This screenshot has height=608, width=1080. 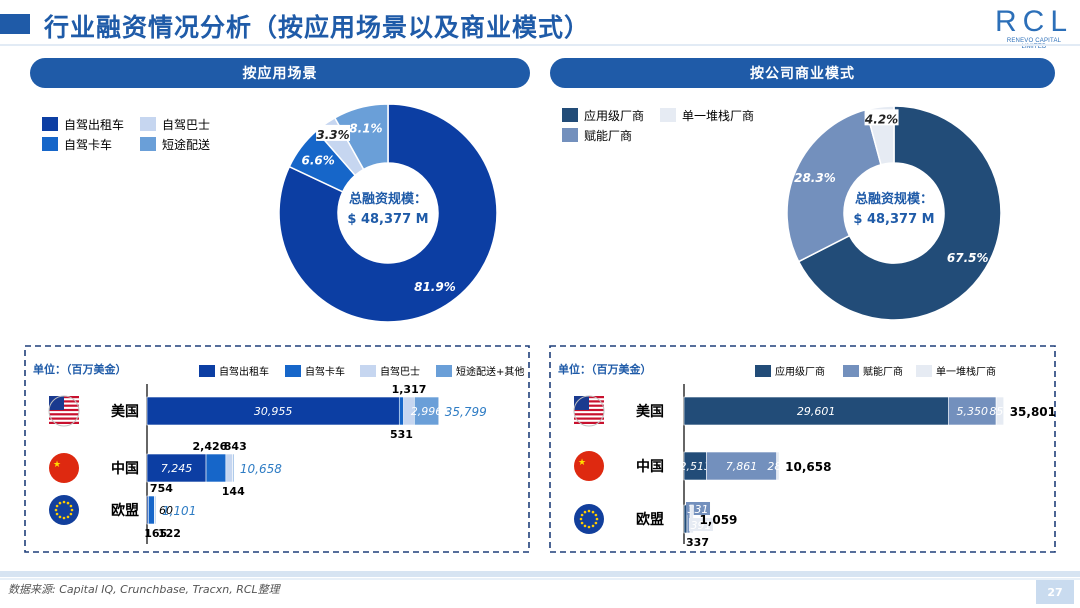 I want to click on page-title: 行业融资情况分析（按应用场景以及商业模式）, so click(x=317, y=27).